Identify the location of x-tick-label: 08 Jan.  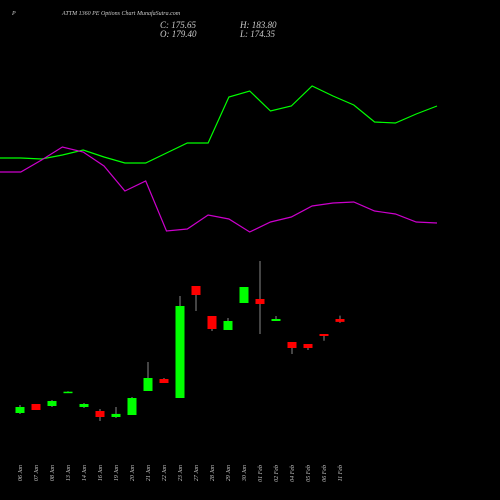
(53, 473).